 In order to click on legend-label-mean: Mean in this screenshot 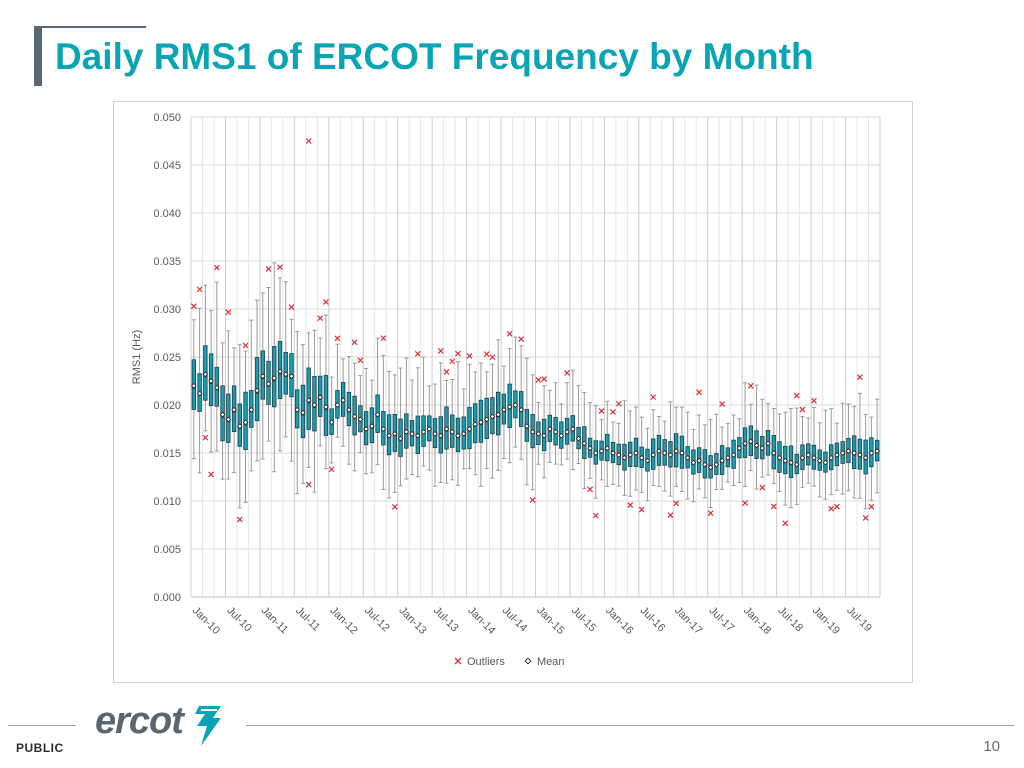, I will do `click(551, 662)`.